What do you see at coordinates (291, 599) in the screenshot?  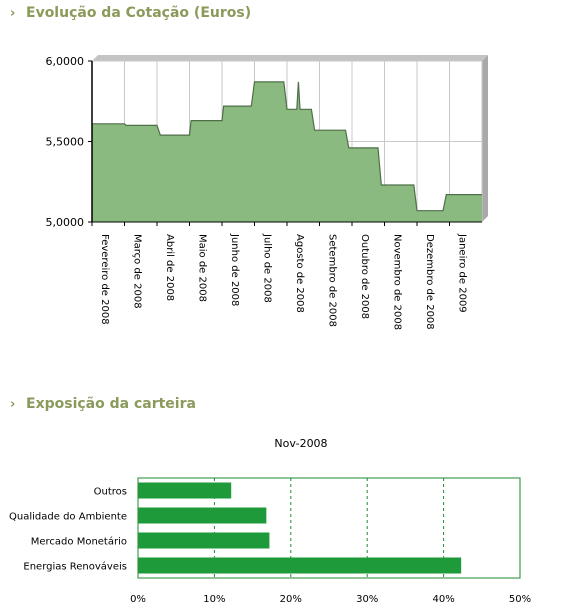 I see `x-tick-label: 20%` at bounding box center [291, 599].